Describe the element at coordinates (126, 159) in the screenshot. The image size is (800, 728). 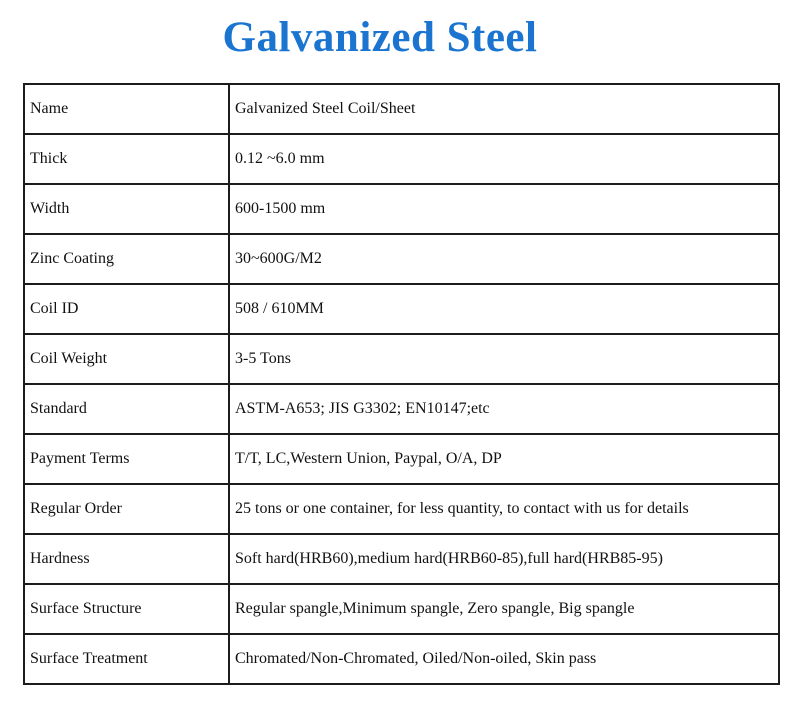
I see `spec-label-cell: Thick` at that location.